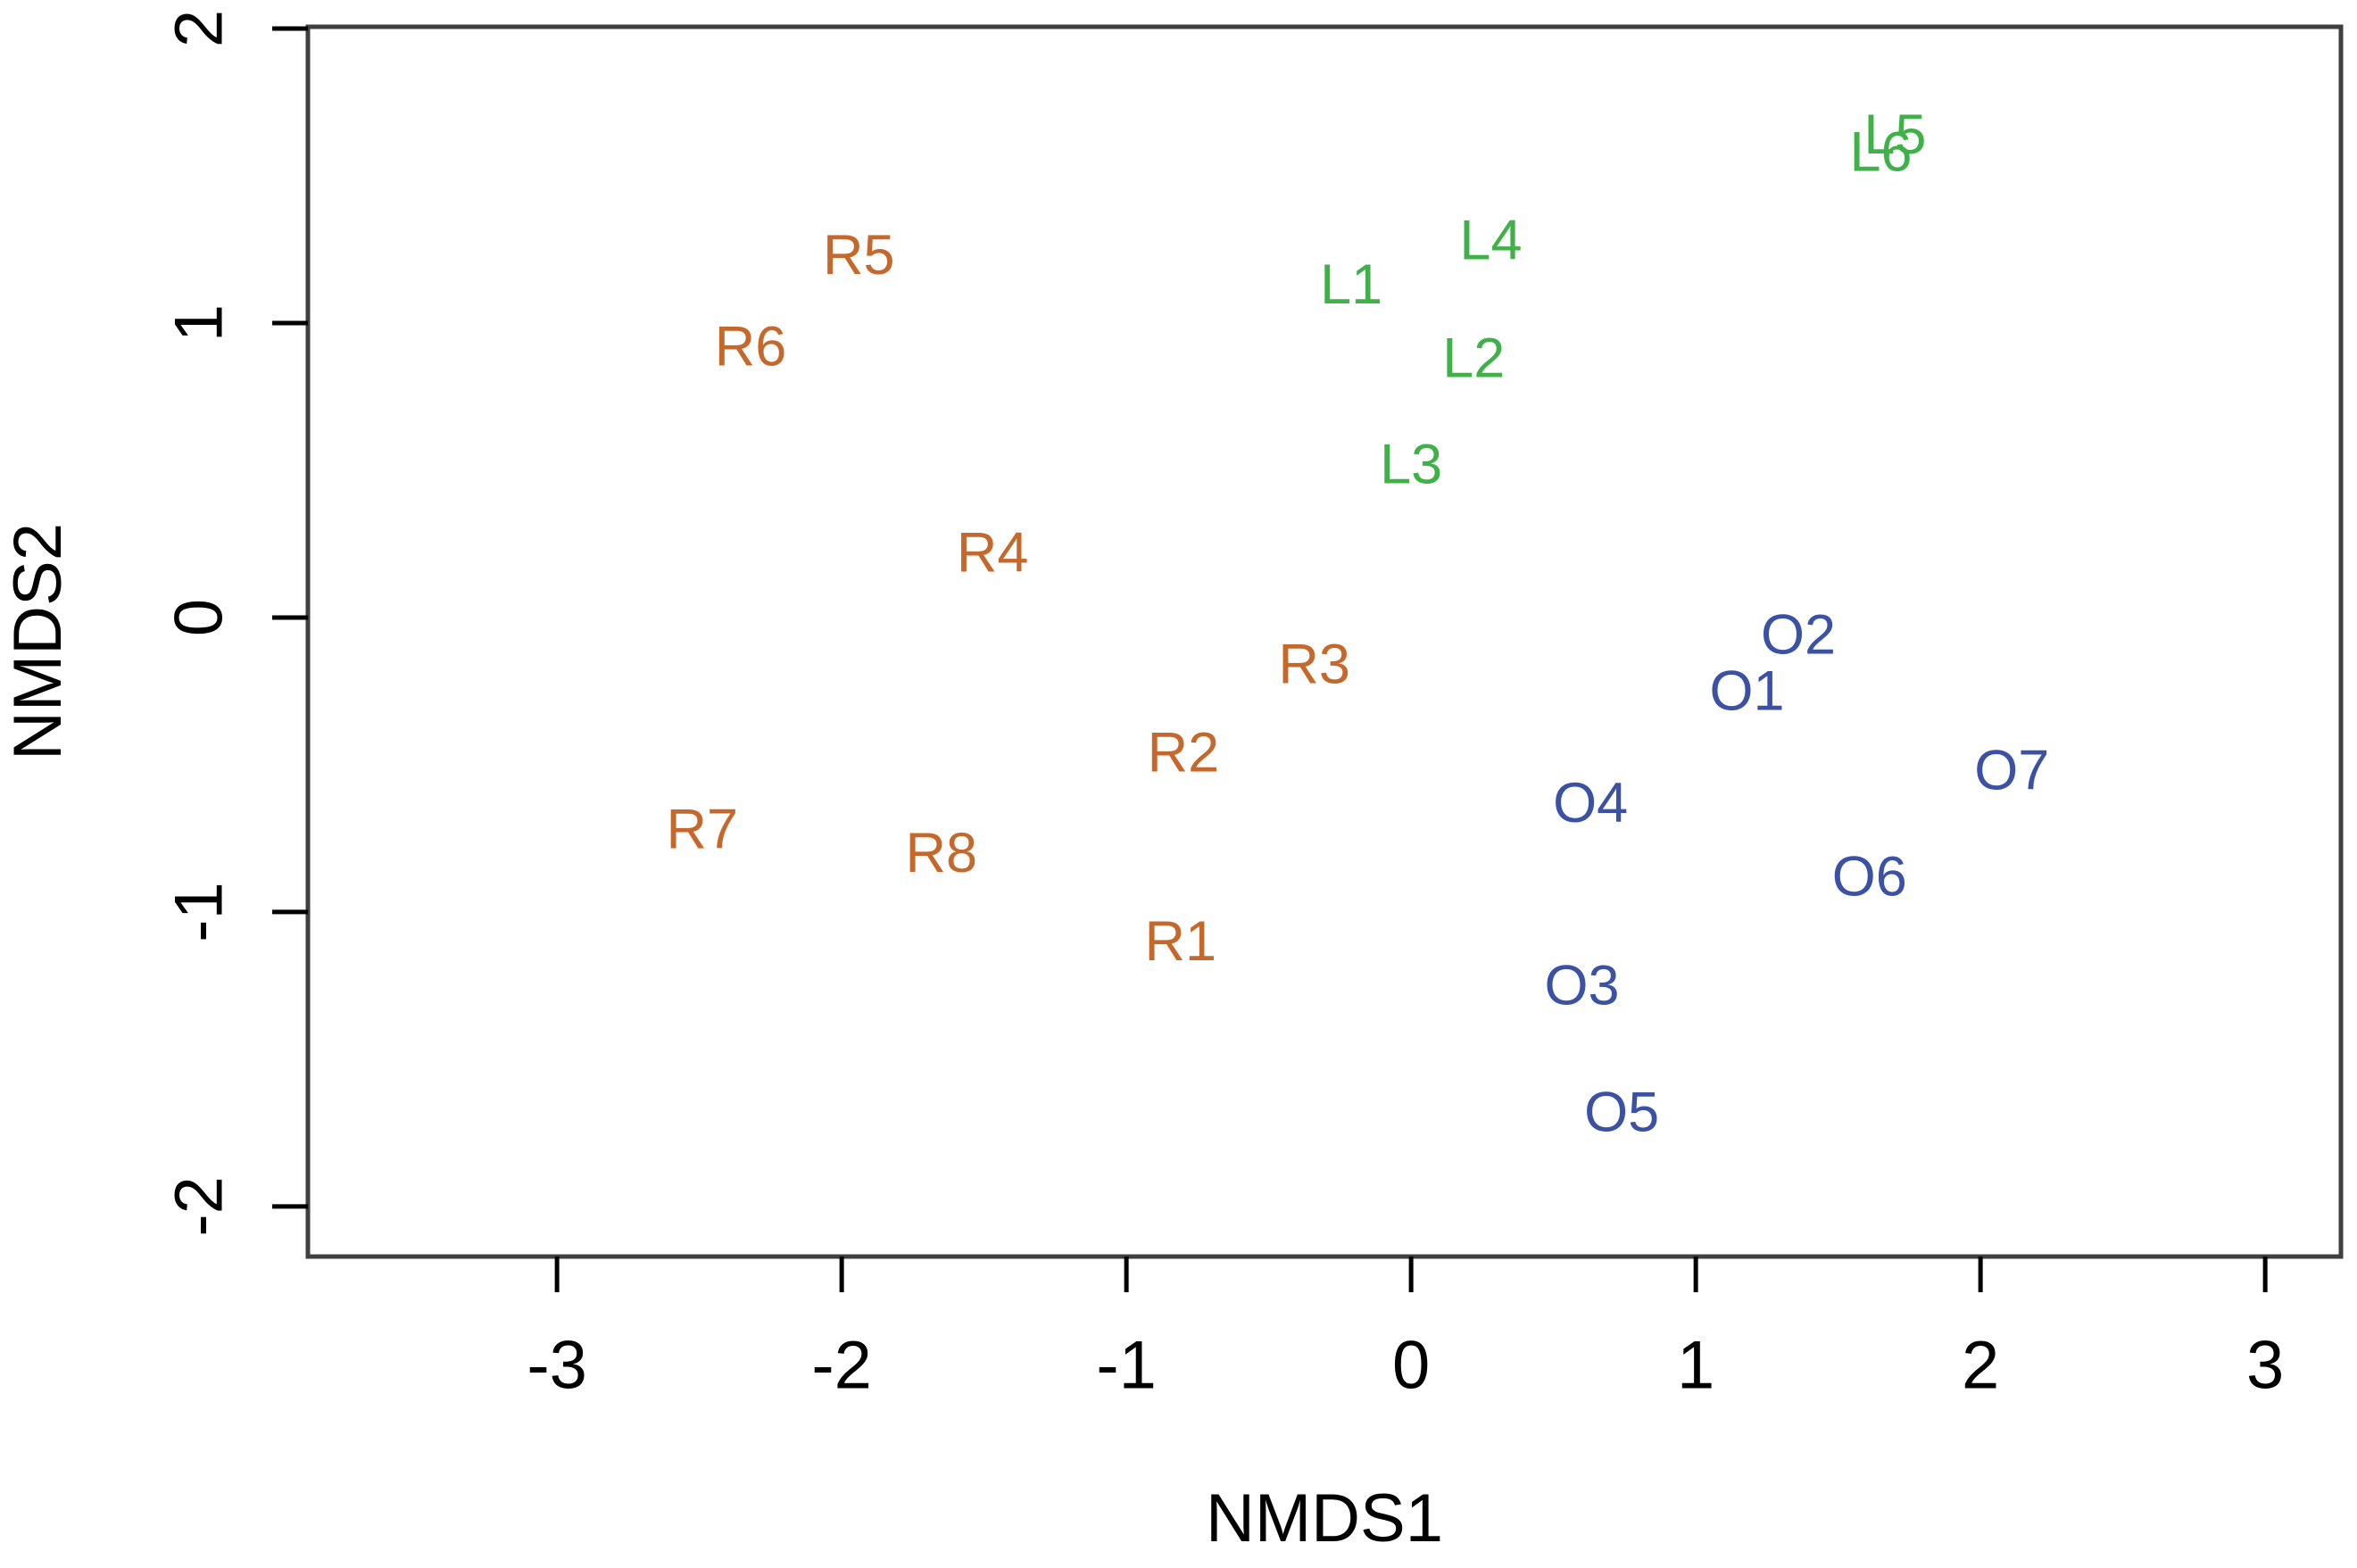 This screenshot has height=1568, width=2357. Describe the element at coordinates (199, 1206) in the screenshot. I see `y-tick-label: -2` at that location.